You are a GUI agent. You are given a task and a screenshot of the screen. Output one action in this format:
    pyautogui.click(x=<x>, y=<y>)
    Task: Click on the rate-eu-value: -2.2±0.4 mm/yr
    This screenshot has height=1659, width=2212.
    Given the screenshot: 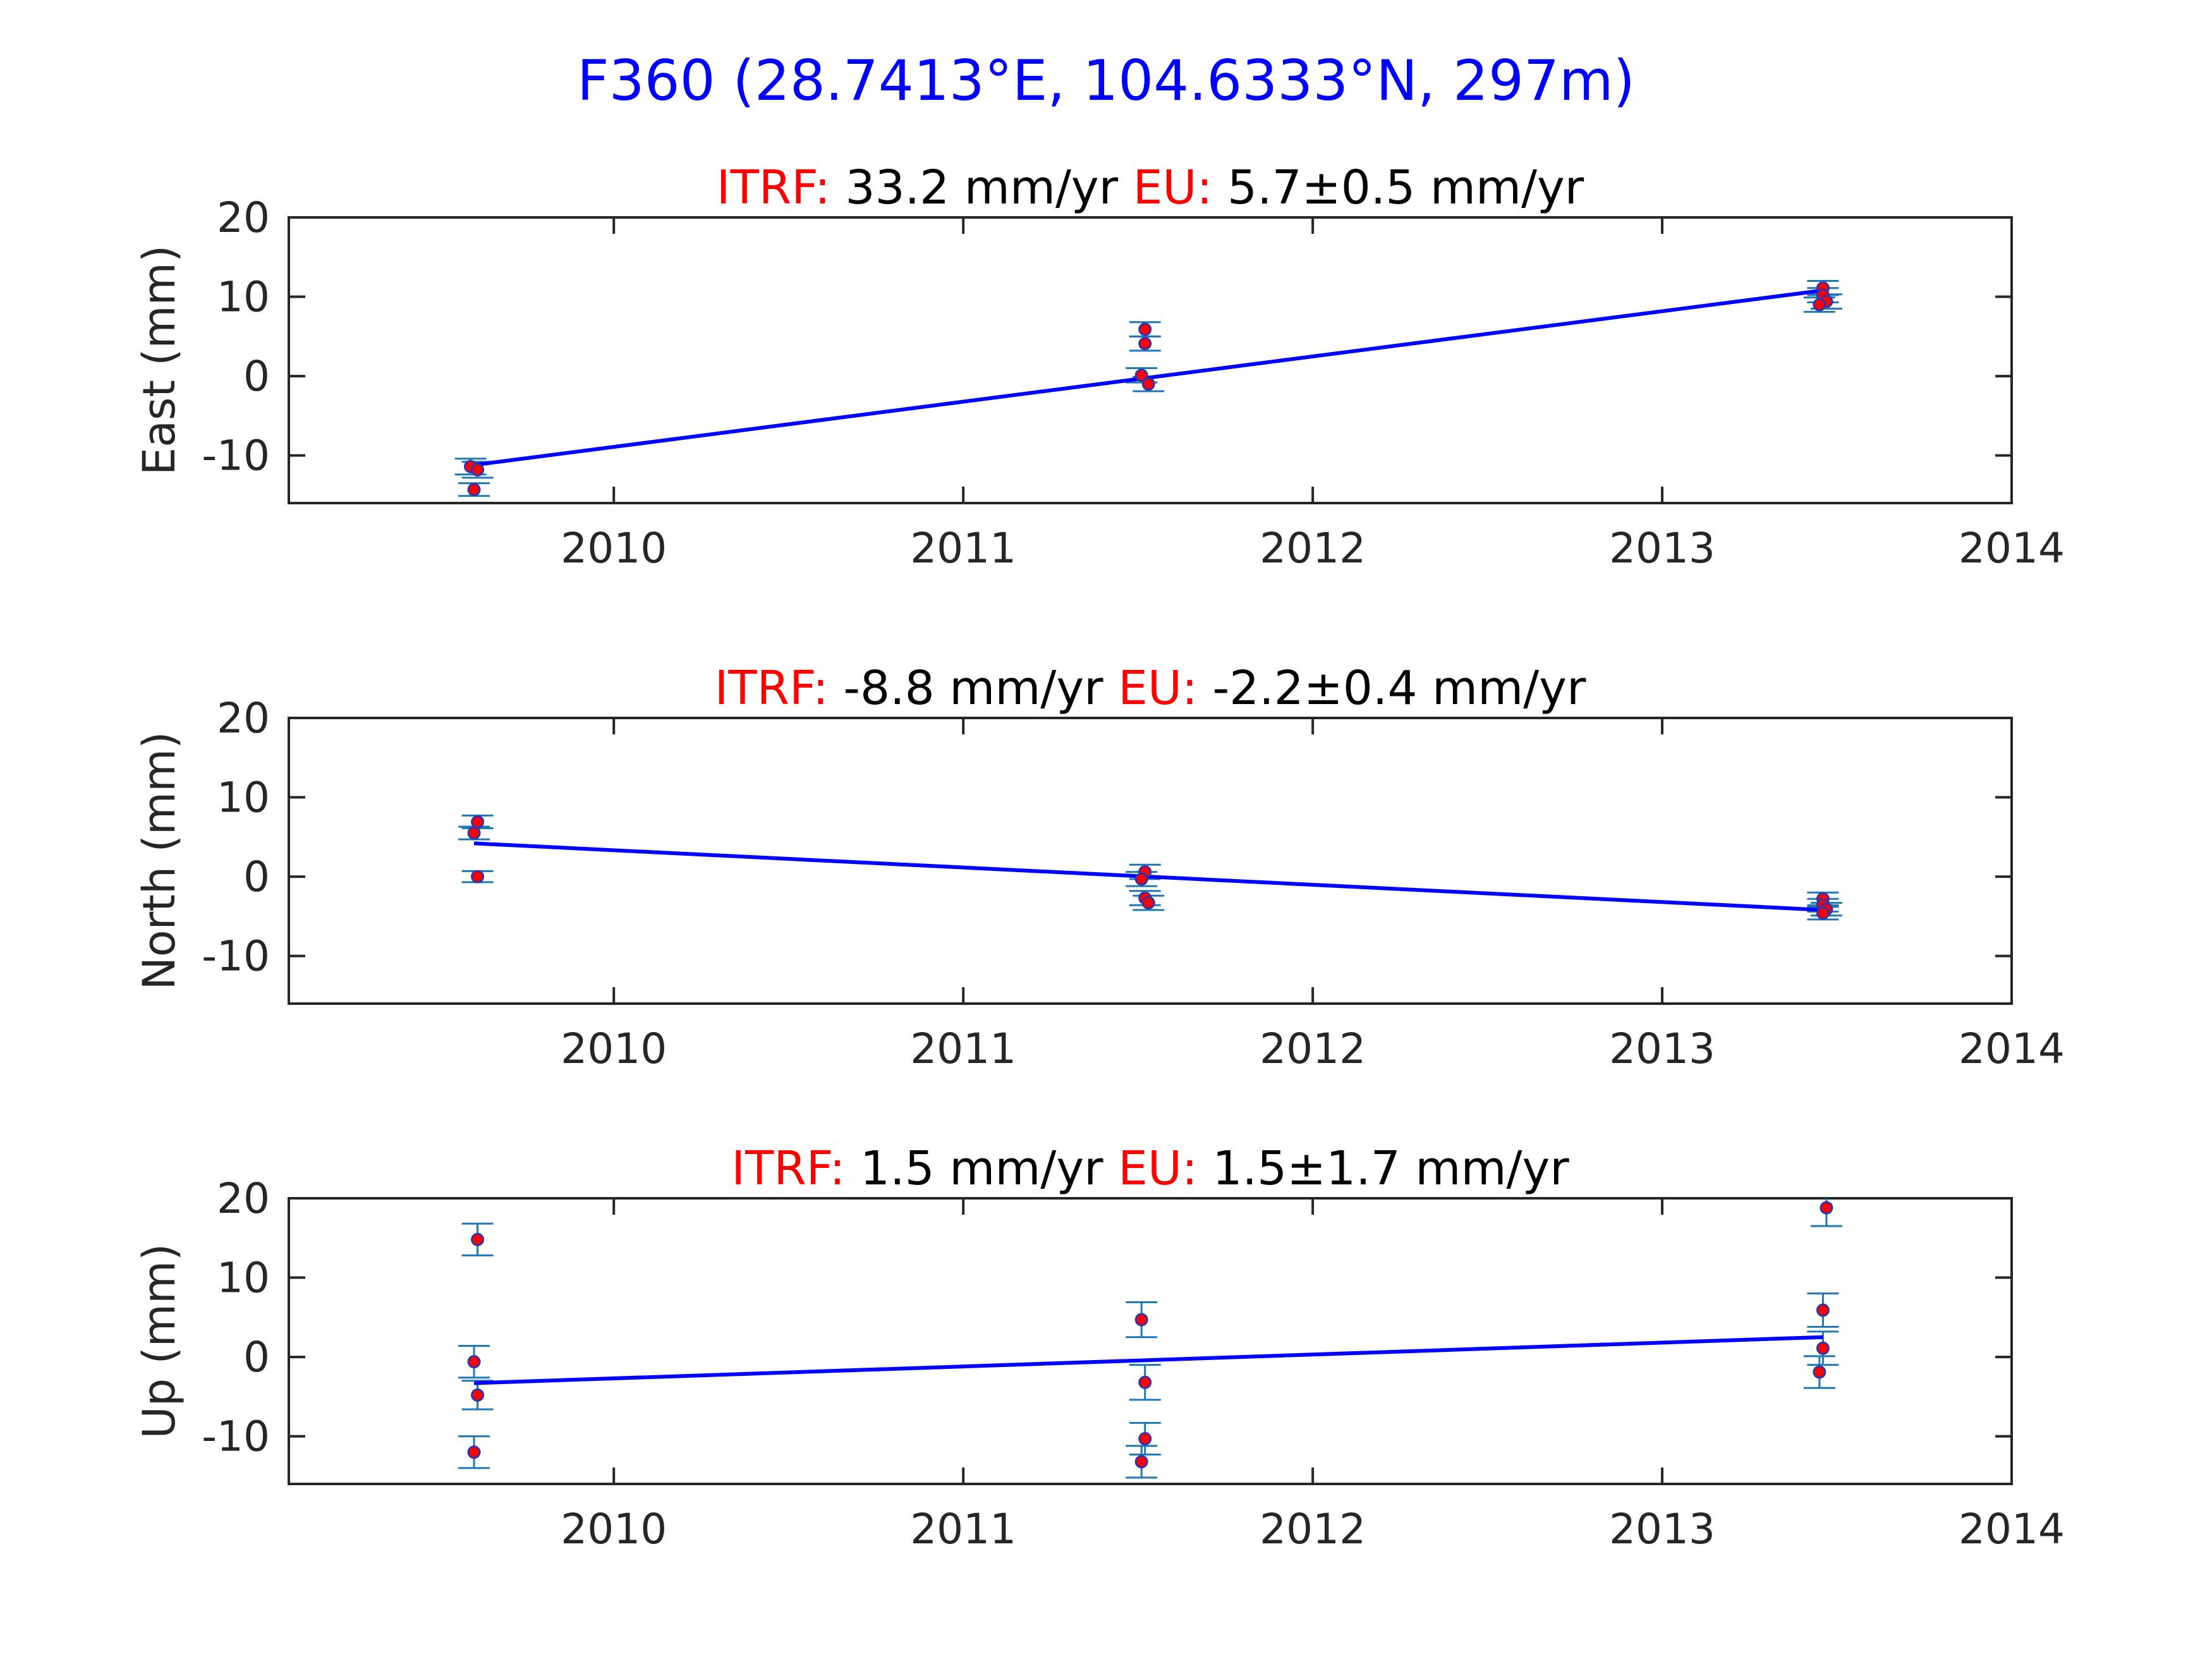 What is the action you would take?
    pyautogui.click(x=1392, y=688)
    